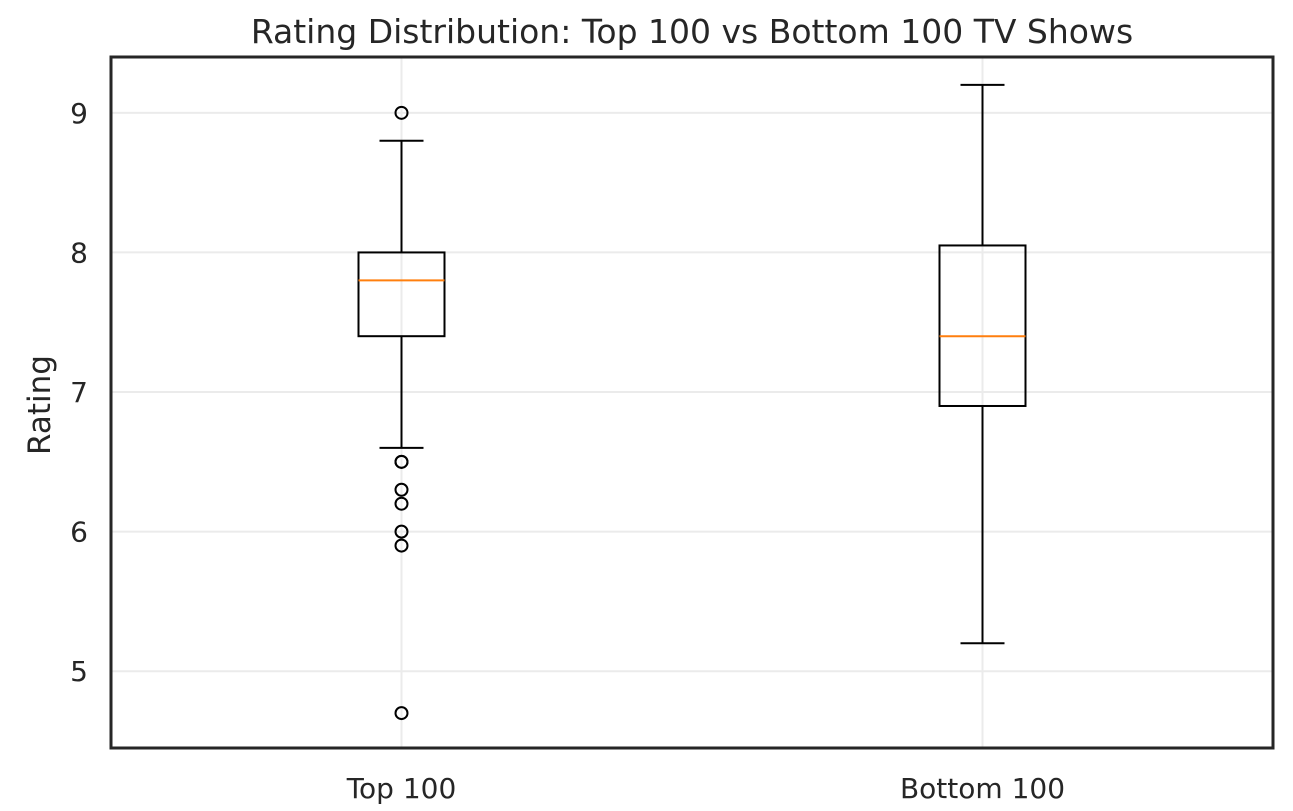 This screenshot has width=1293, height=811. Describe the element at coordinates (79, 532) in the screenshot. I see `y-tick-label: 6` at that location.